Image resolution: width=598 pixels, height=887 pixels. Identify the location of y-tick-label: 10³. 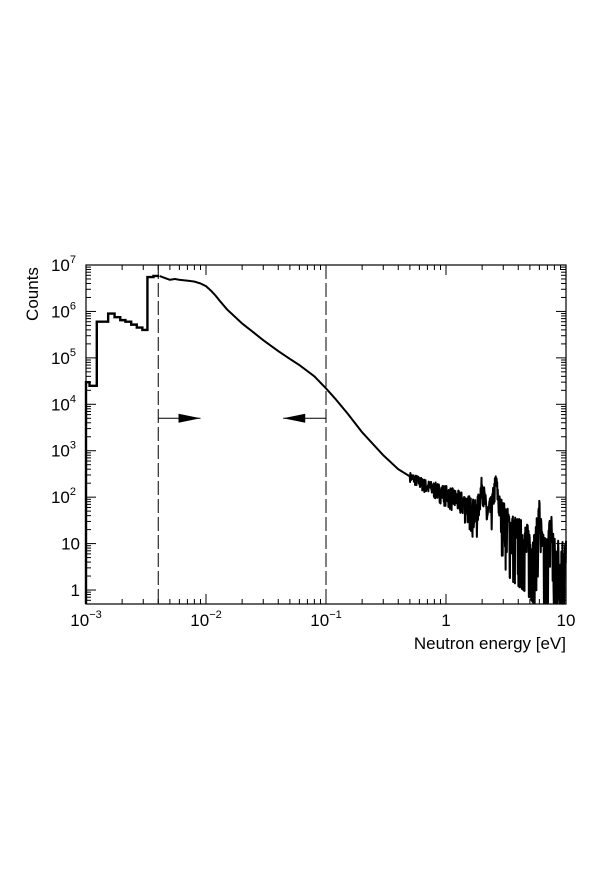
(63, 450).